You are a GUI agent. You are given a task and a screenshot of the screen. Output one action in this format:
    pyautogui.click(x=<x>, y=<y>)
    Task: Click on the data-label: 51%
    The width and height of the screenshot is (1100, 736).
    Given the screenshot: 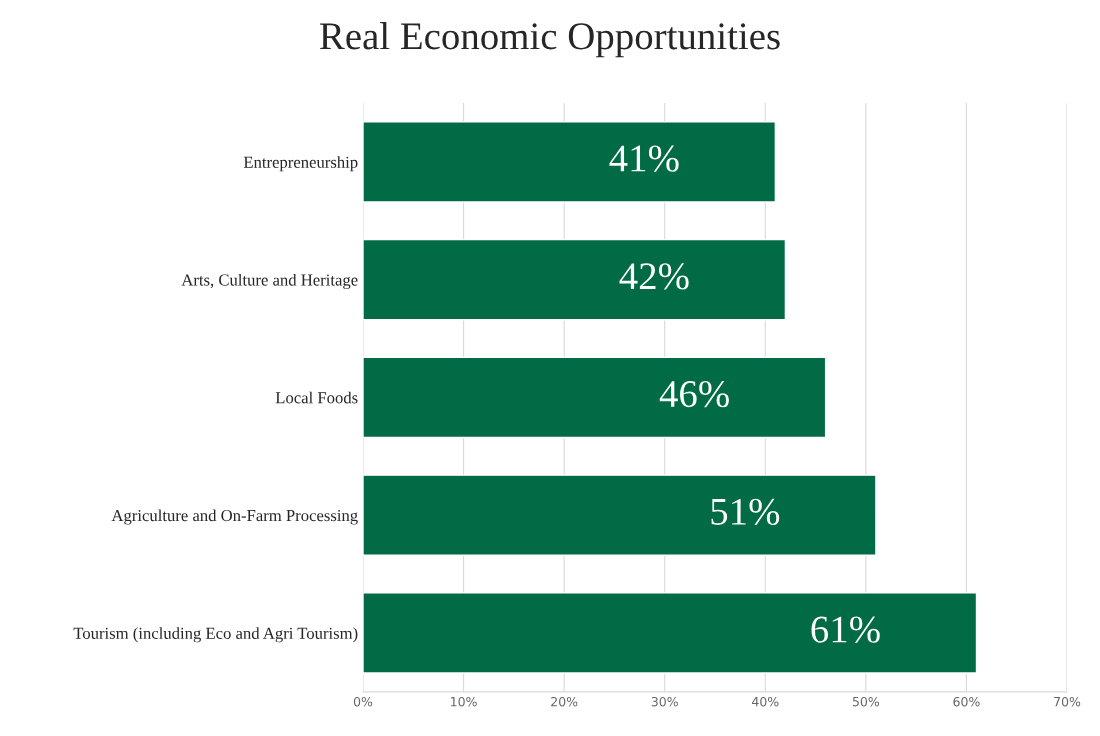 What is the action you would take?
    pyautogui.click(x=745, y=512)
    